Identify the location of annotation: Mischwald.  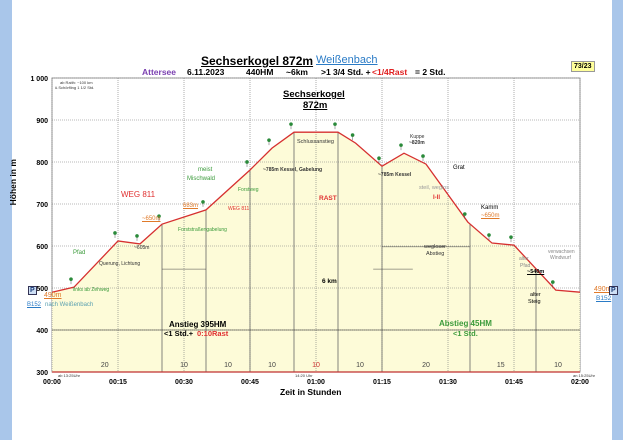
(201, 179).